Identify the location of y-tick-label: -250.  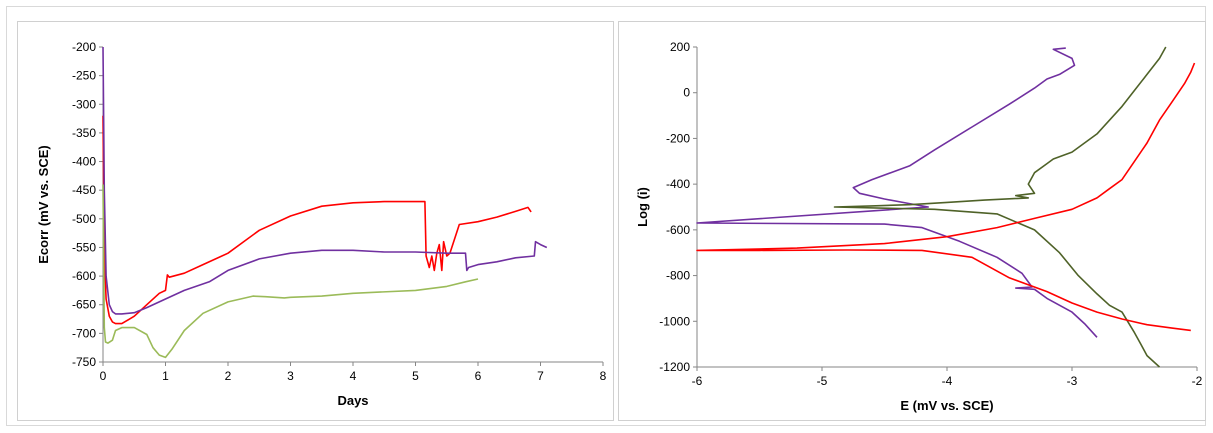
(84, 76).